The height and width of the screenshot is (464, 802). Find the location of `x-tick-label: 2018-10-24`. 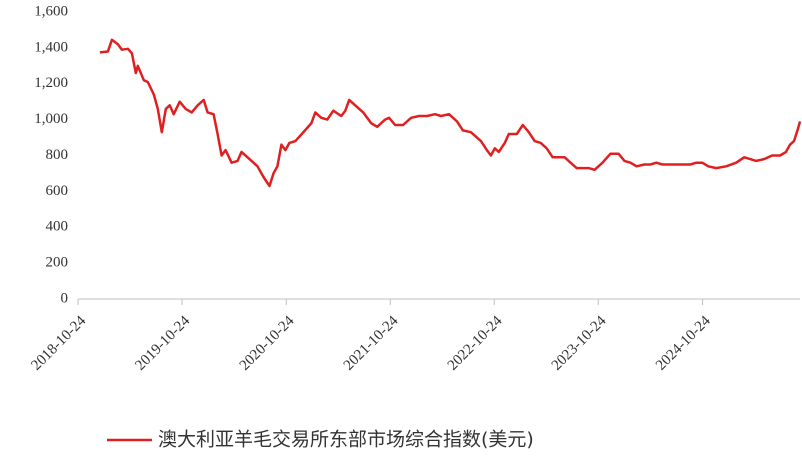

x-tick-label: 2018-10-24 is located at coordinates (58, 343).